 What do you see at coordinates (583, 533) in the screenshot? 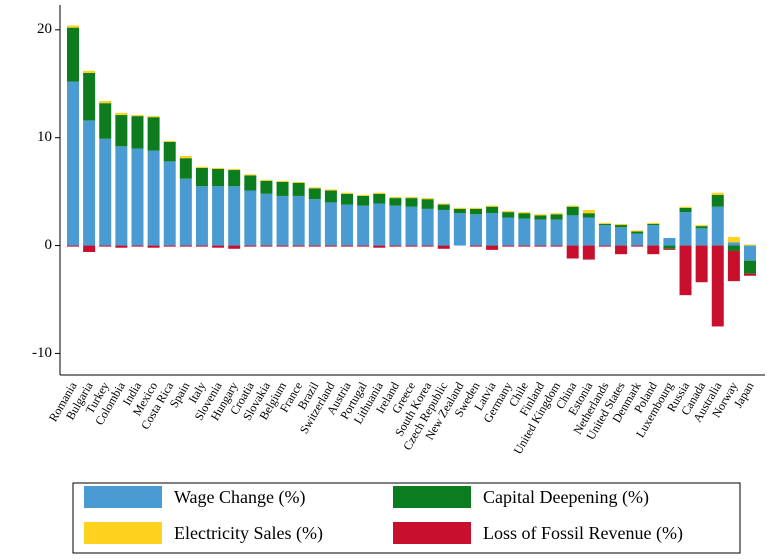
I see `legend-label: Loss of Fossil Revenue (%)` at bounding box center [583, 533].